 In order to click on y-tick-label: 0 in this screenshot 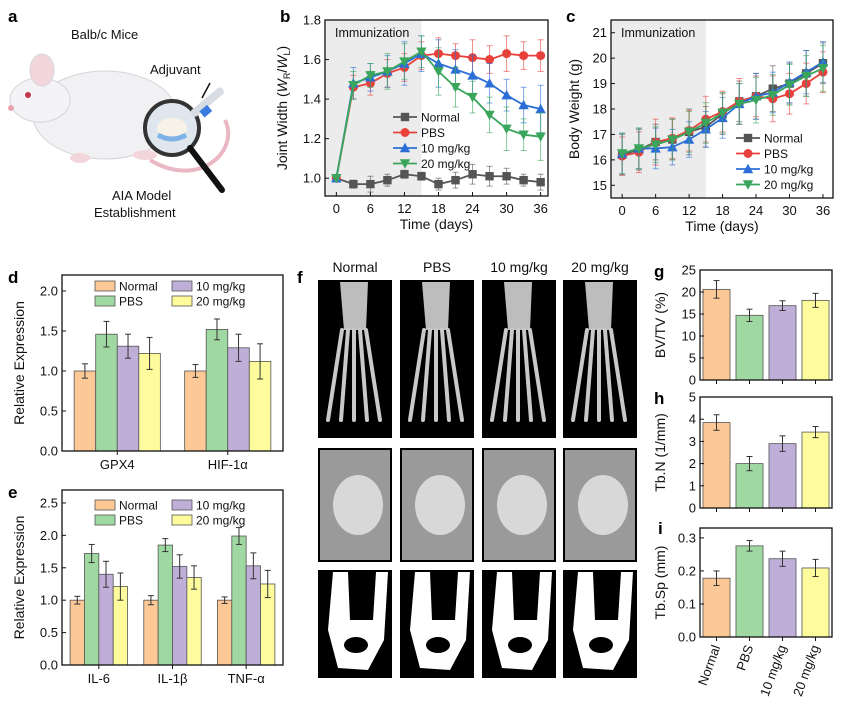, I will do `click(692, 380)`.